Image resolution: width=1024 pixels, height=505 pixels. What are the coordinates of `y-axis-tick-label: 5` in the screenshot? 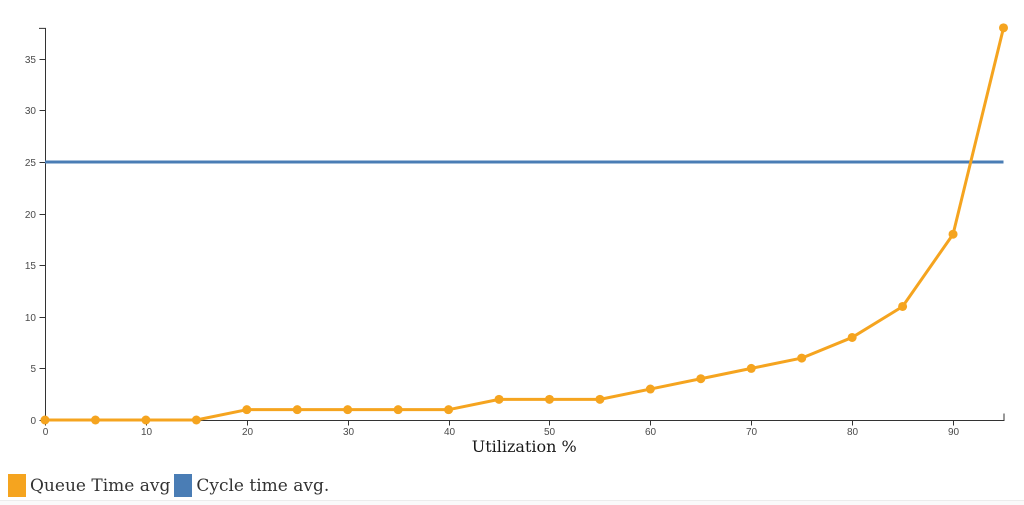 It's located at (33, 369).